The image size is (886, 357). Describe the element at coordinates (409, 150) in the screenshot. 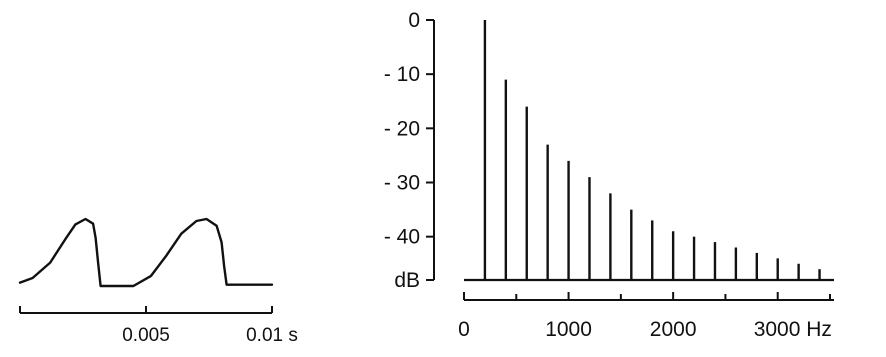

I see `db-axis-ticks: 0 - 10 - 20 - 30 - 40 dB` at that location.